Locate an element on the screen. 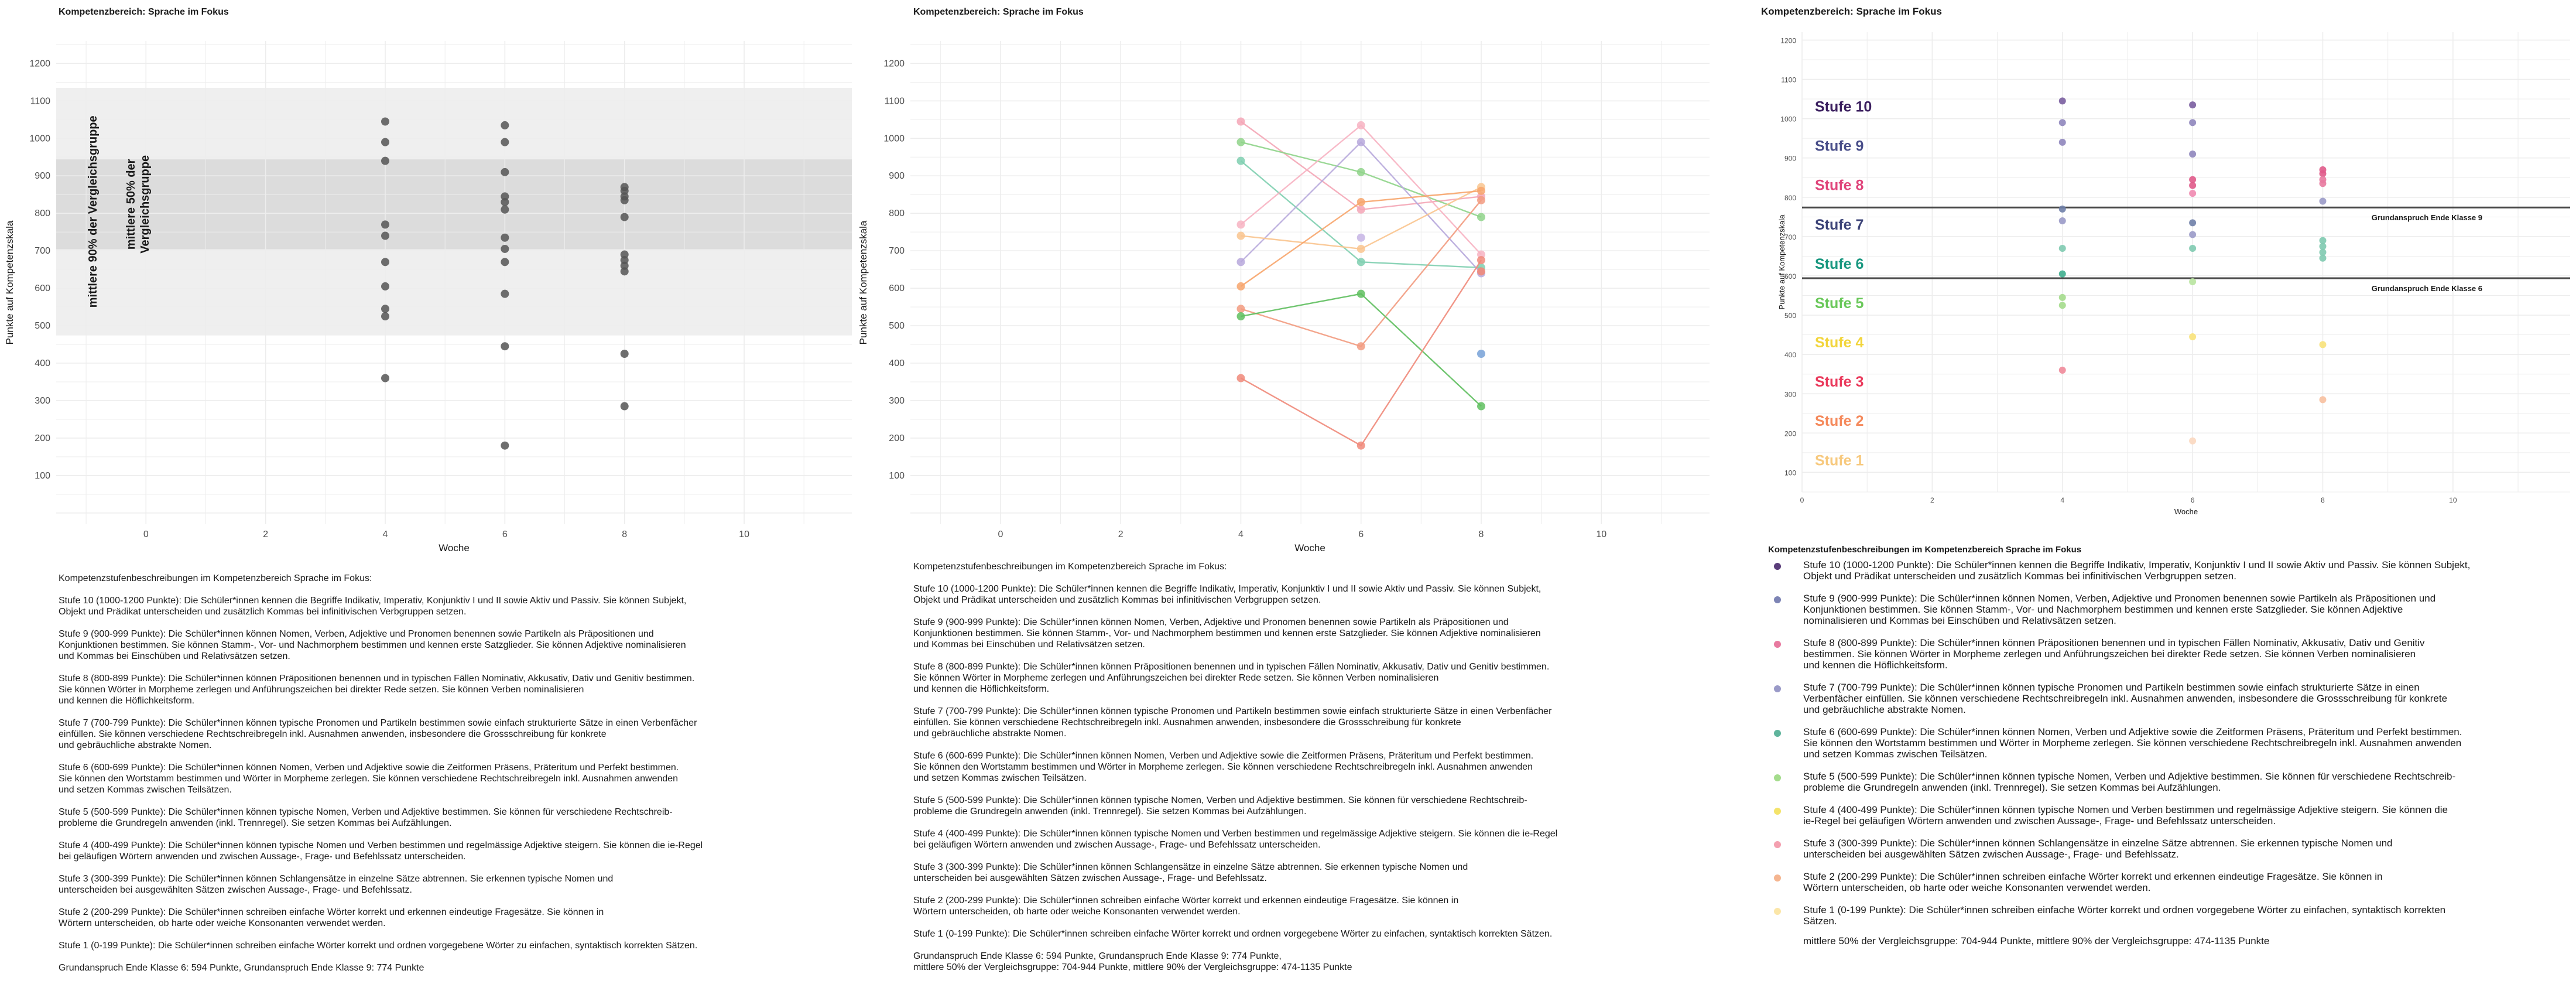  level-label: Stufe 6 is located at coordinates (1839, 264).